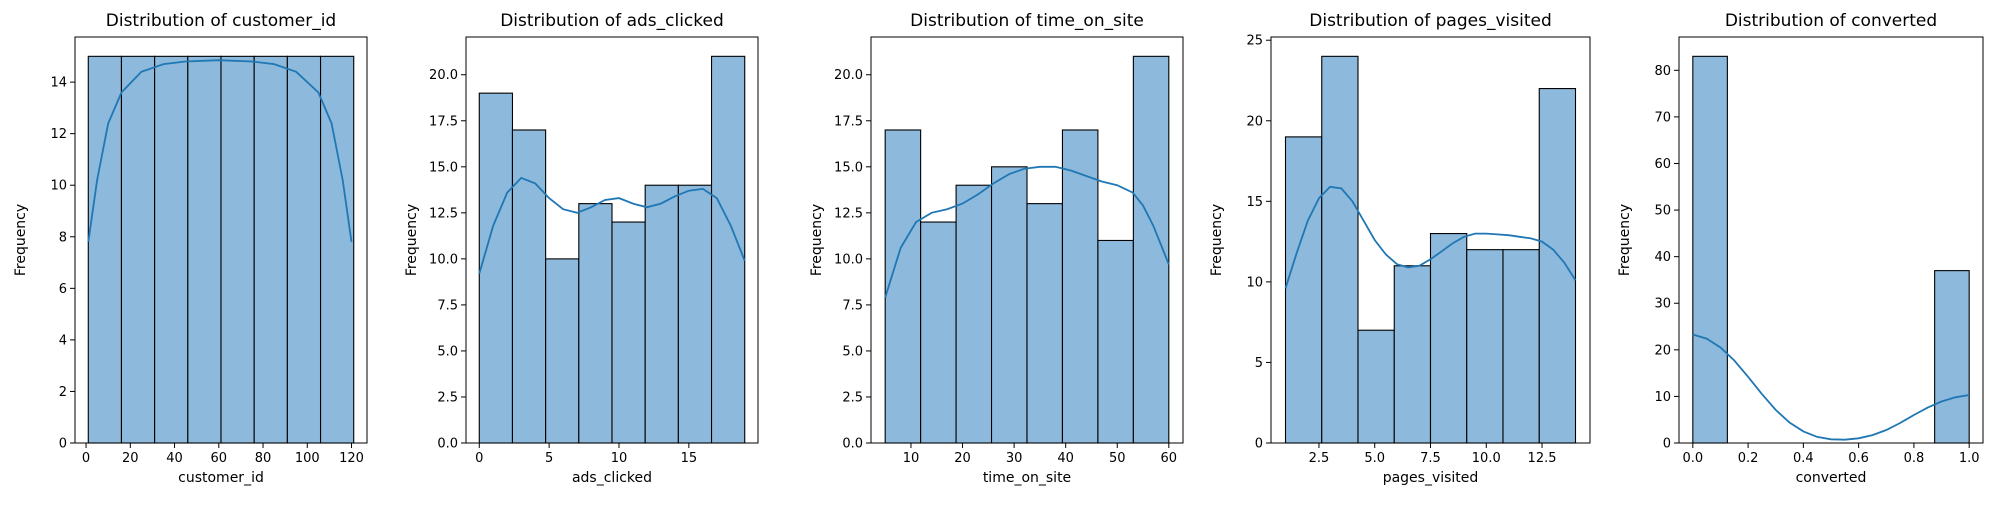 This screenshot has width=2000, height=505. What do you see at coordinates (1662, 304) in the screenshot?
I see `y-tick-label: 30` at bounding box center [1662, 304].